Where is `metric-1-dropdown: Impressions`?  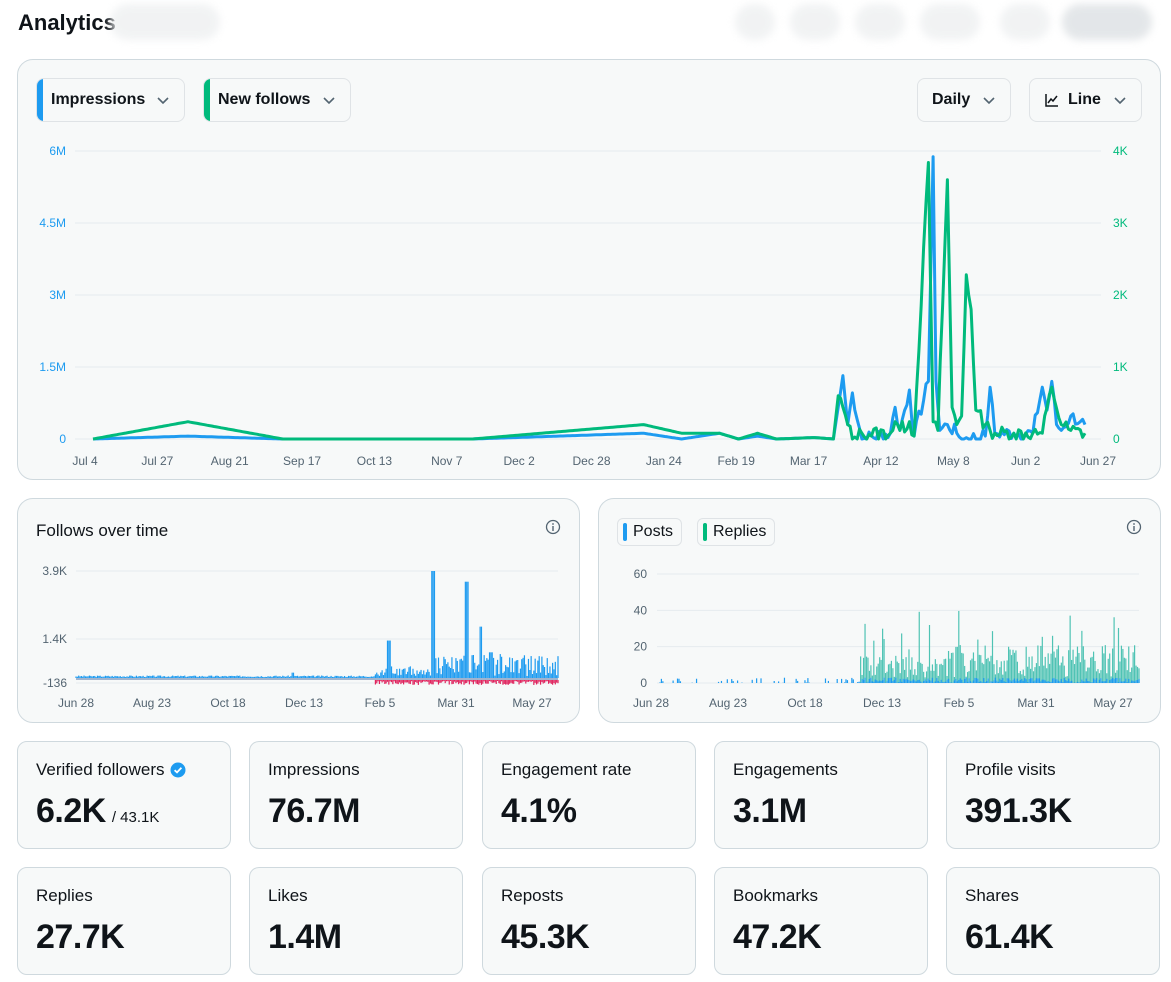 metric-1-dropdown: Impressions is located at coordinates (110, 100).